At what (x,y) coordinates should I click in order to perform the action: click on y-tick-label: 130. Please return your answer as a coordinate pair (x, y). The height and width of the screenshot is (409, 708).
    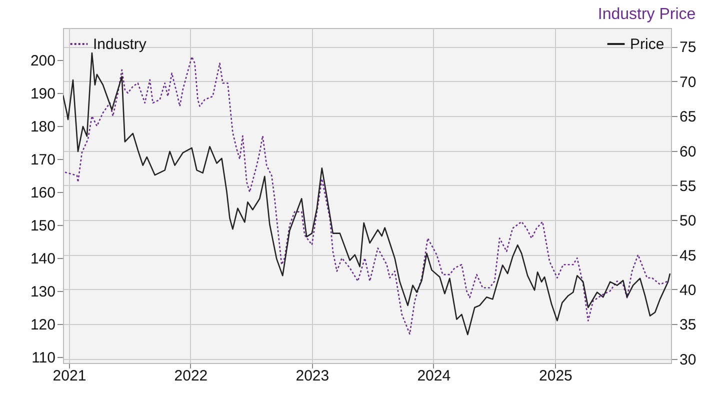
    Looking at the image, I should click on (43, 292).